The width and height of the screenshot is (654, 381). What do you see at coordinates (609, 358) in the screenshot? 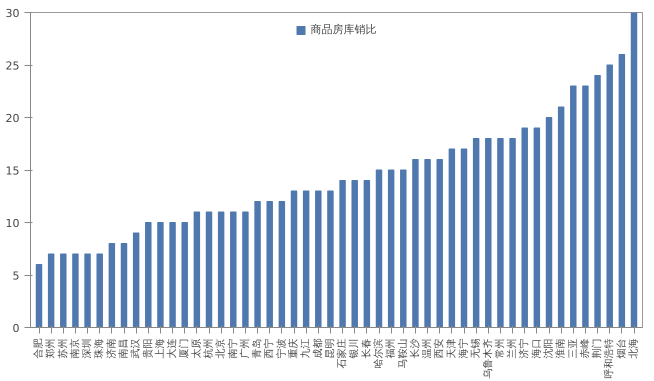
I see `x-tick-label: 呼和浩特` at bounding box center [609, 358].